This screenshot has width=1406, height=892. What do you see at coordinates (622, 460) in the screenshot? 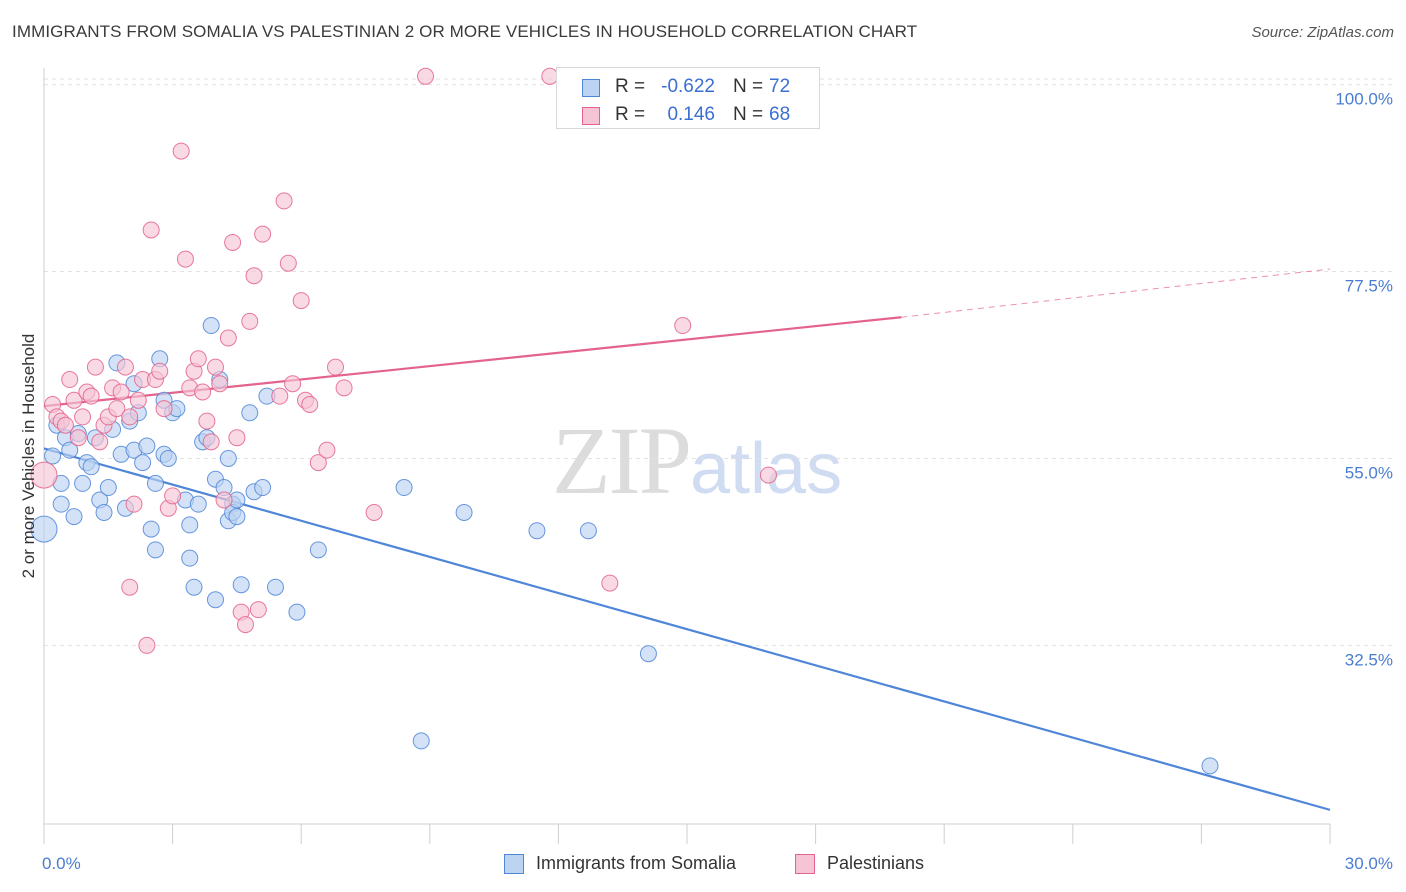
I see `watermark-zip: ZIP` at bounding box center [622, 460].